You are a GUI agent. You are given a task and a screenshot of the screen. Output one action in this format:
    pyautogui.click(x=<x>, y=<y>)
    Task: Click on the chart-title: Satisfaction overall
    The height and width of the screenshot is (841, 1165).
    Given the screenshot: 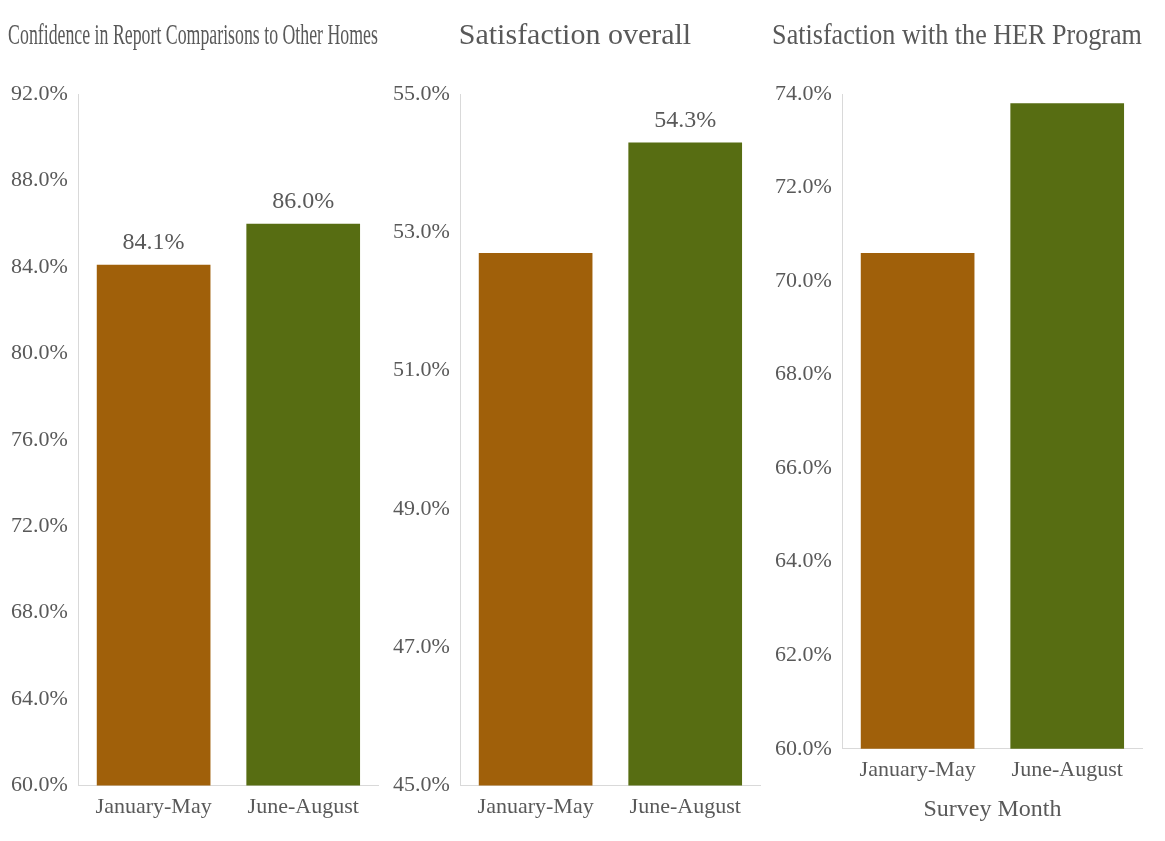 What is the action you would take?
    pyautogui.click(x=575, y=33)
    